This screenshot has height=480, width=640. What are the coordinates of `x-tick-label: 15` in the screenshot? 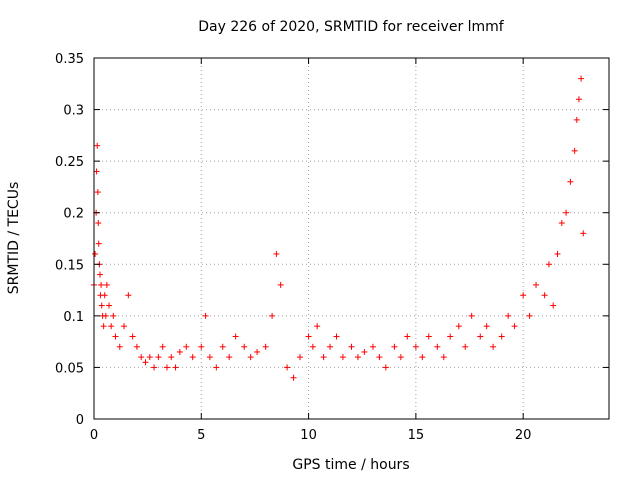 It's located at (416, 435).